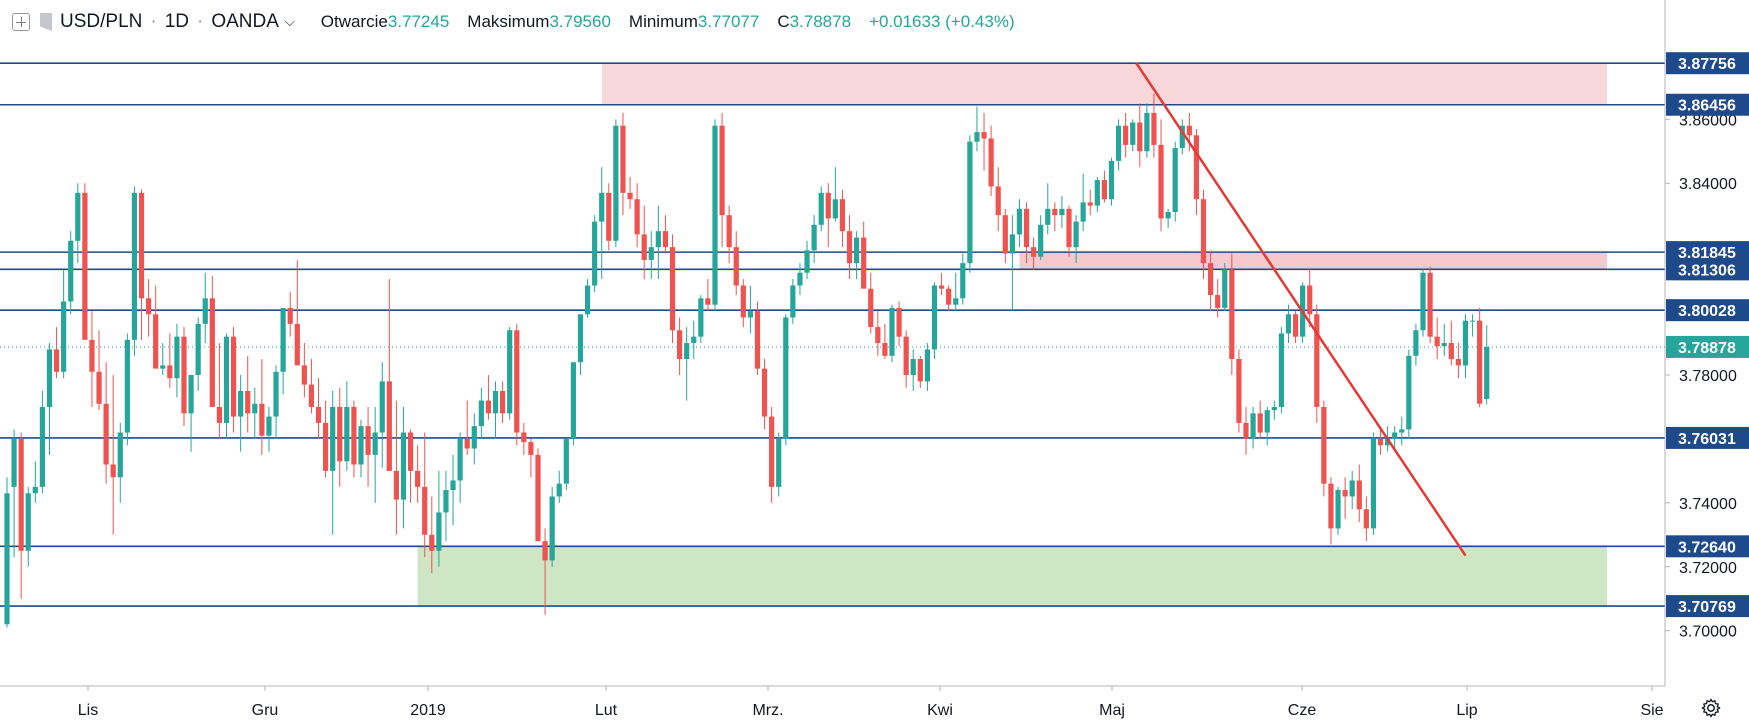 The image size is (1749, 721). What do you see at coordinates (728, 21) in the screenshot?
I see `low-value: 3.77077` at bounding box center [728, 21].